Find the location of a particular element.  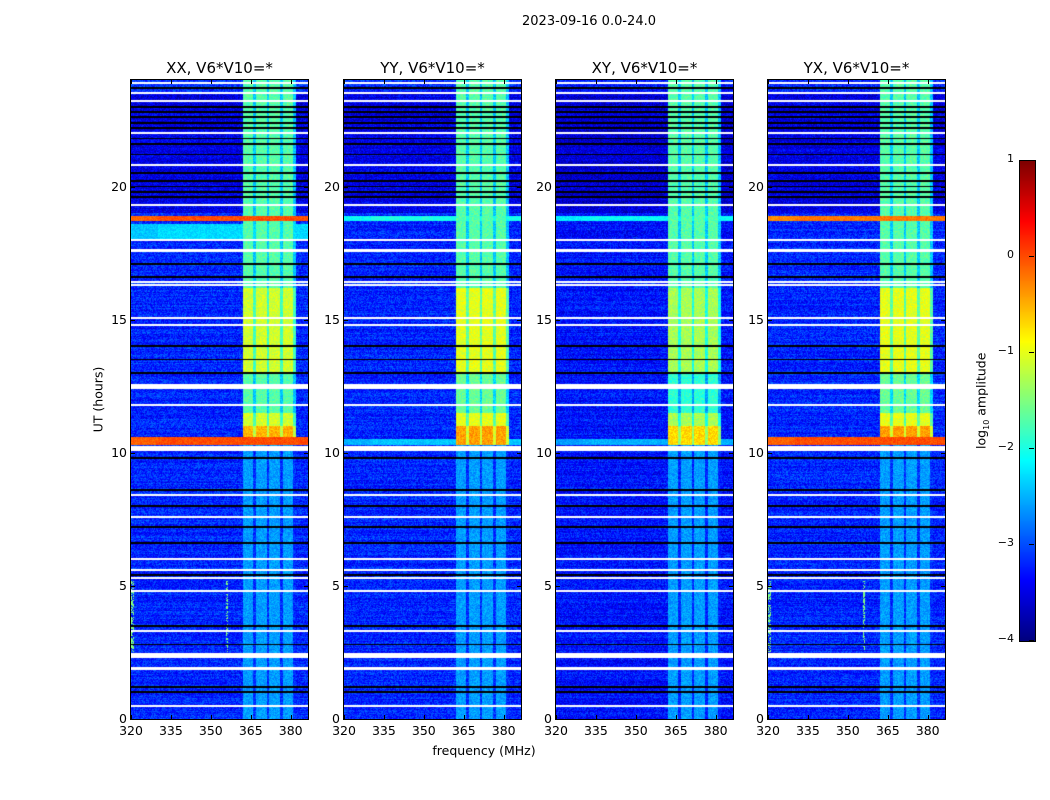

colorbar-label-suffix: amplitude is located at coordinates (981, 386).